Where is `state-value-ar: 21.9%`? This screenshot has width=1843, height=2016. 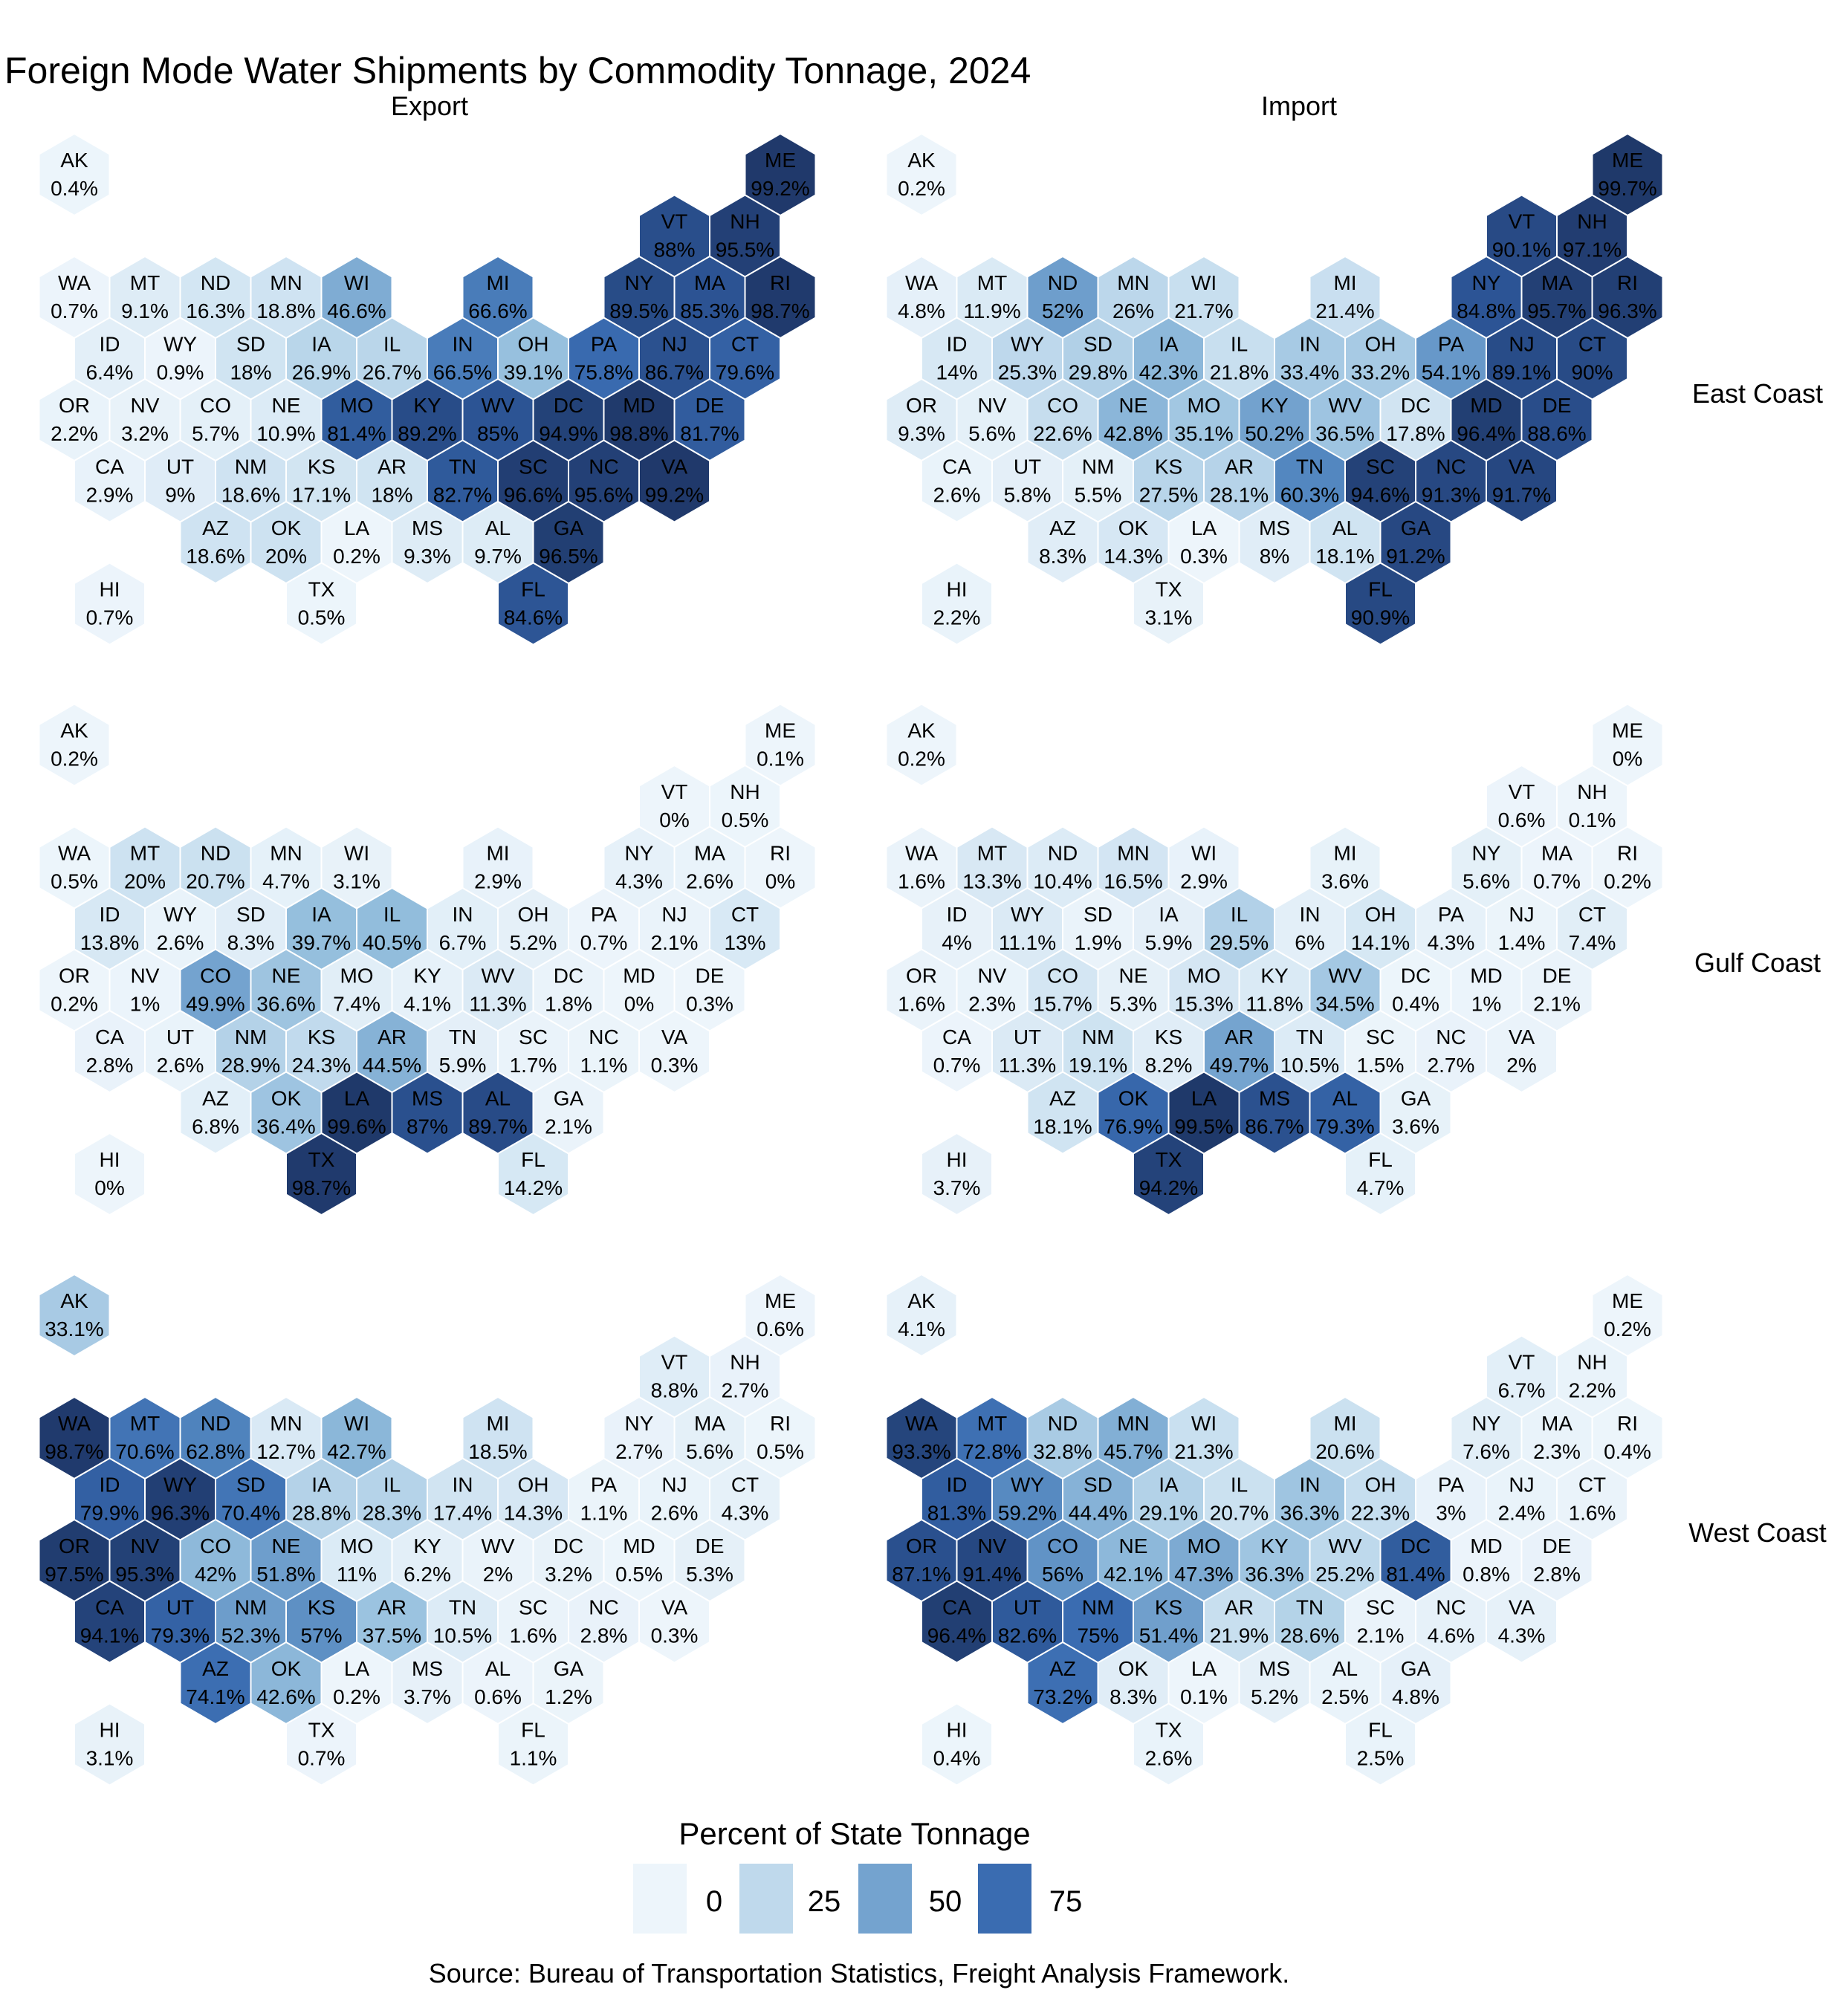 state-value-ar: 21.9% is located at coordinates (1240, 1636).